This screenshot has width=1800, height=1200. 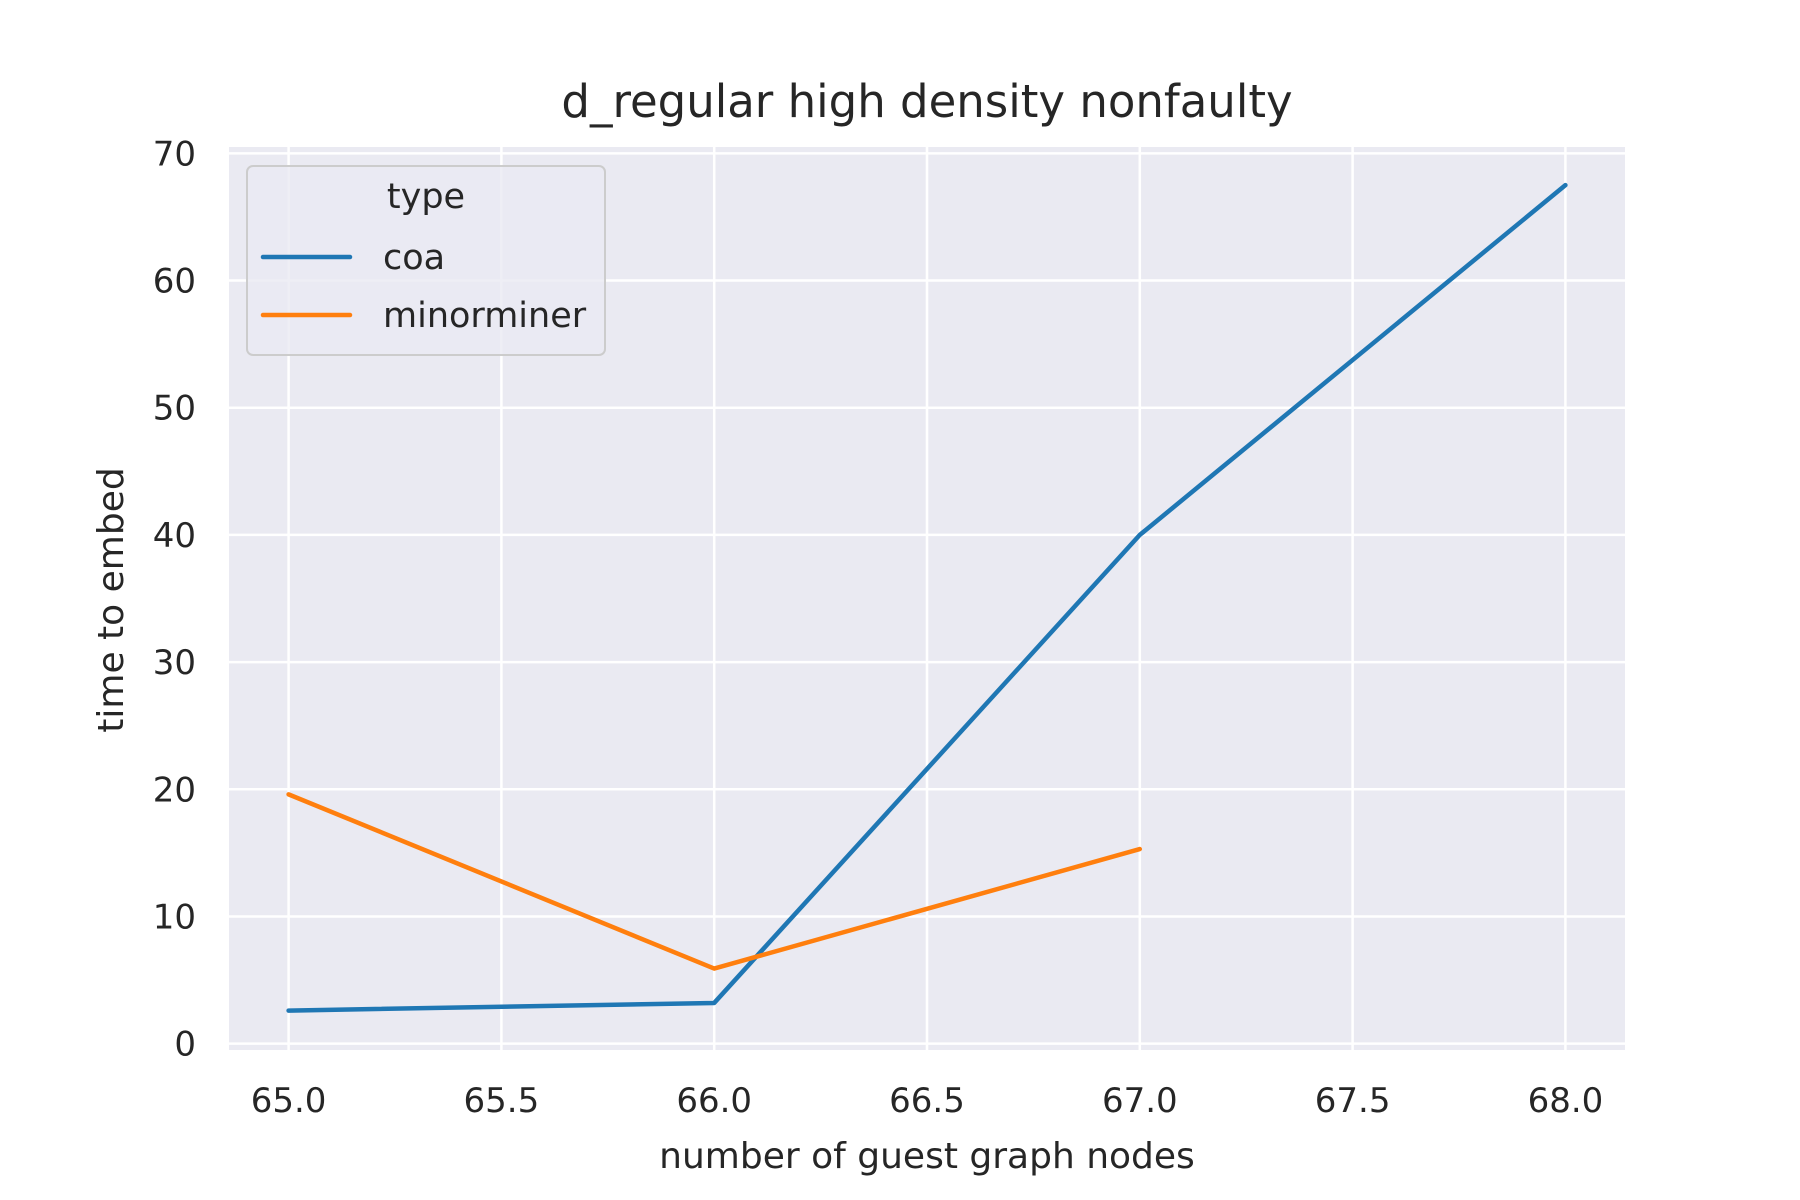 What do you see at coordinates (111, 599) in the screenshot?
I see `y-axis-label: time to embed` at bounding box center [111, 599].